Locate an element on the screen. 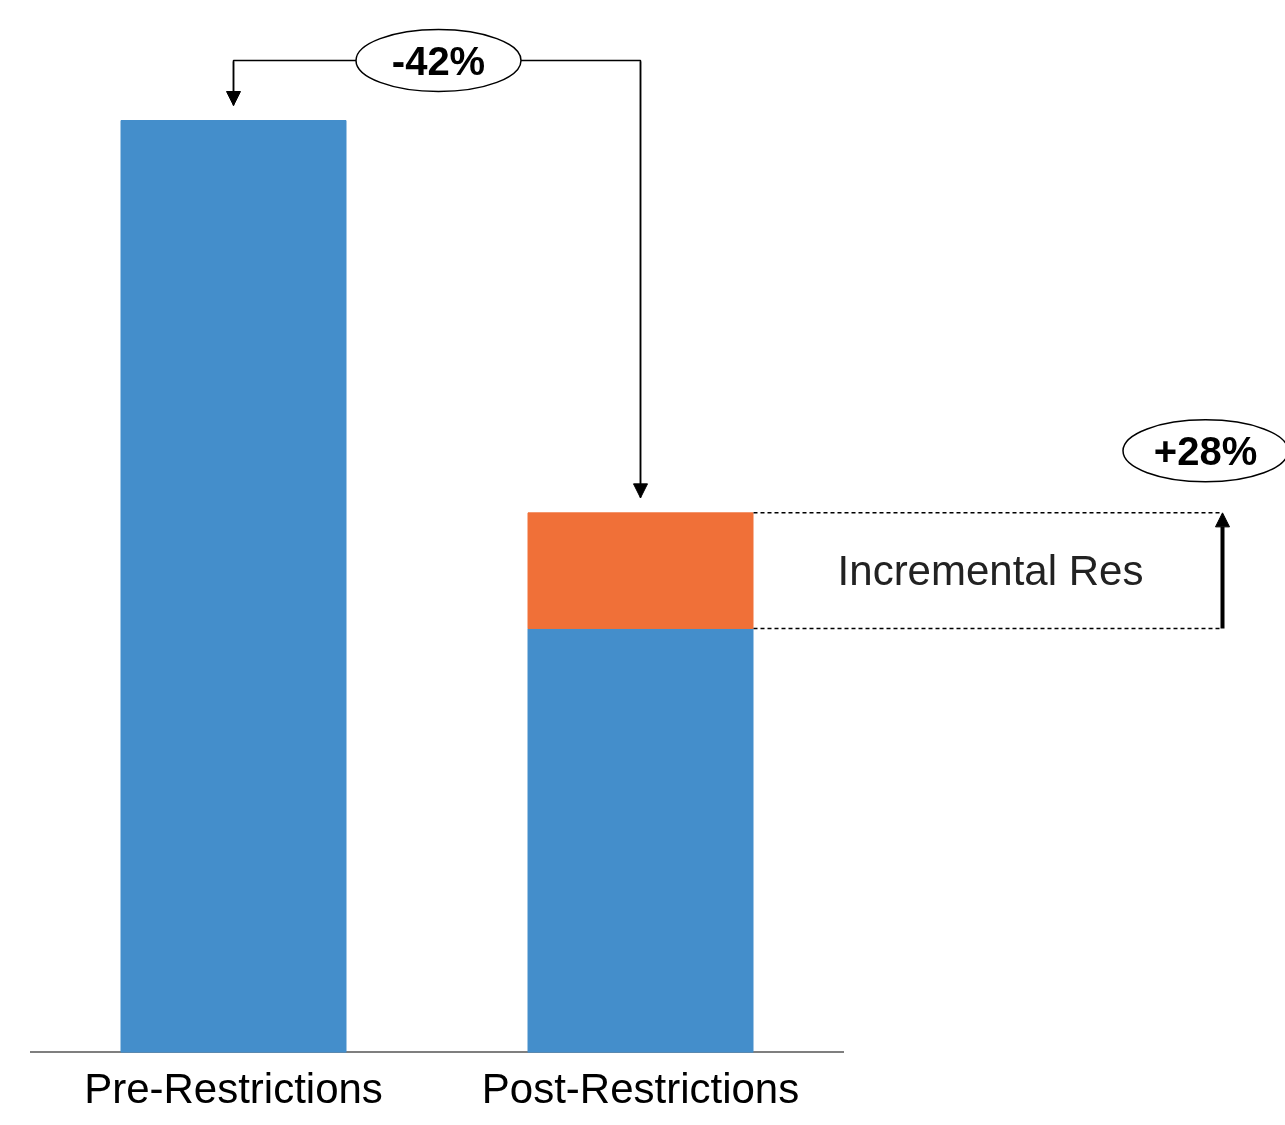 The image size is (1285, 1125). x-tick-label: Pre-Restrictions is located at coordinates (233, 1088).